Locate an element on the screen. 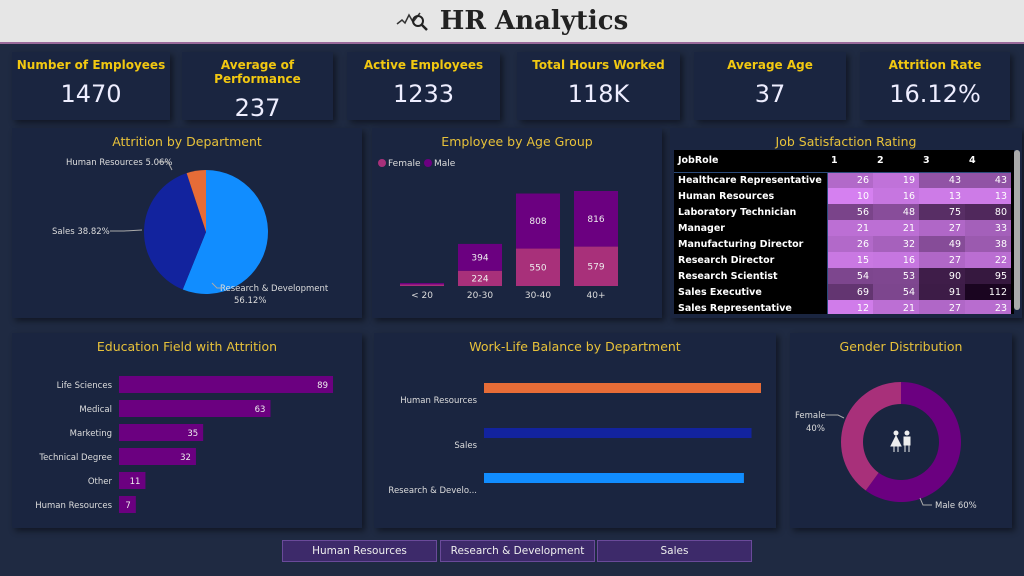 The width and height of the screenshot is (1024, 576). heat-cell: 38 is located at coordinates (988, 244).